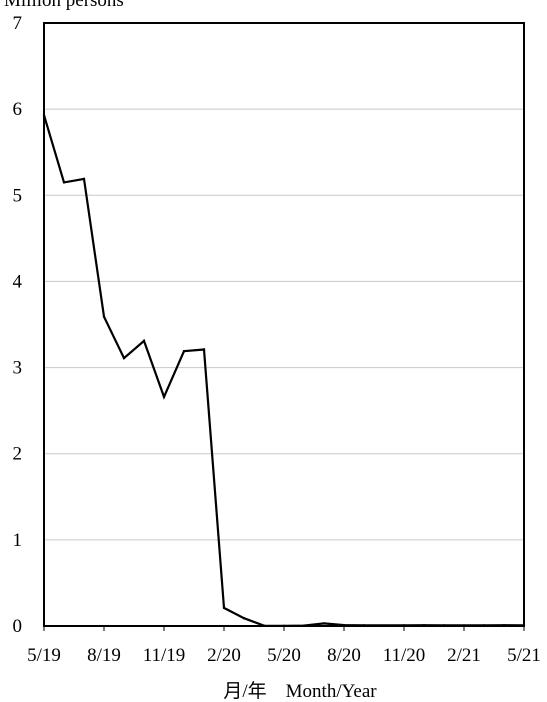 Image resolution: width=547 pixels, height=702 pixels. What do you see at coordinates (44, 655) in the screenshot?
I see `x-tick-label: 5/19` at bounding box center [44, 655].